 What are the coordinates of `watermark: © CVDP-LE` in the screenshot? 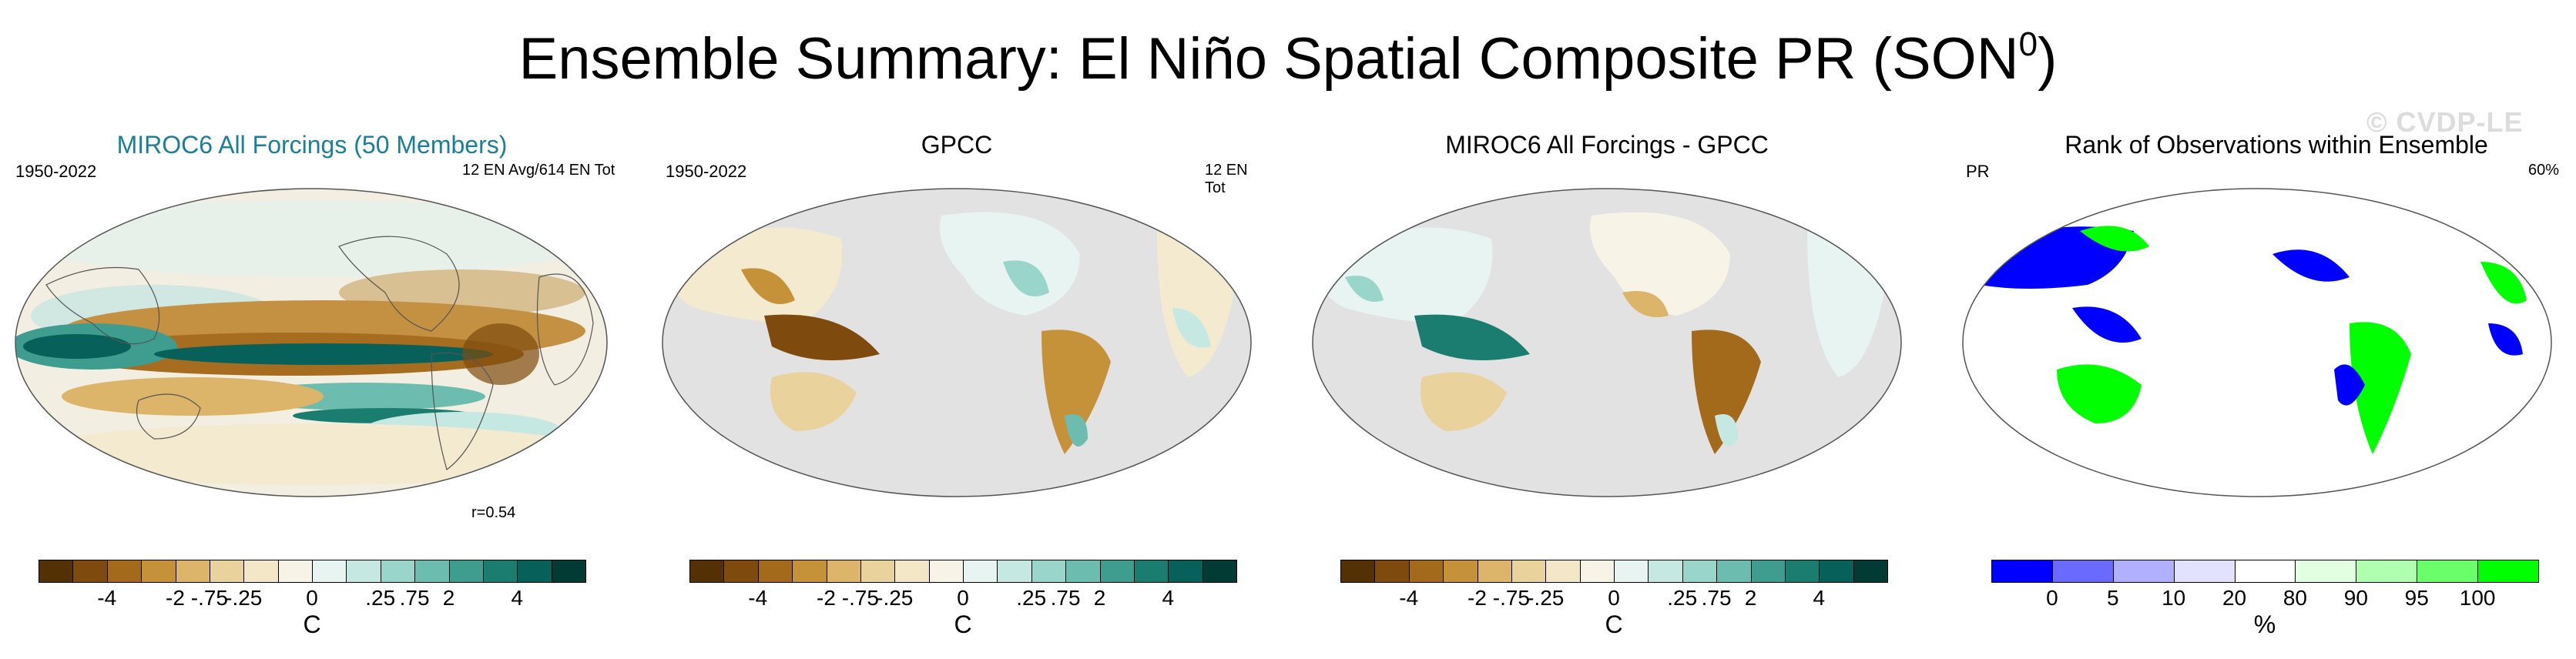 It's located at (2445, 122).